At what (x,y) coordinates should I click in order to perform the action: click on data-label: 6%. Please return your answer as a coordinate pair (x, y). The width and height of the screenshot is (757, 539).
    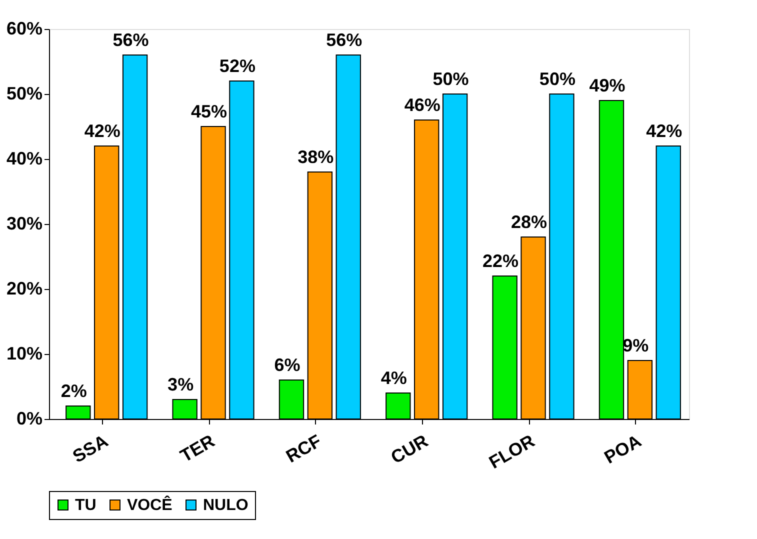
    Looking at the image, I should click on (287, 365).